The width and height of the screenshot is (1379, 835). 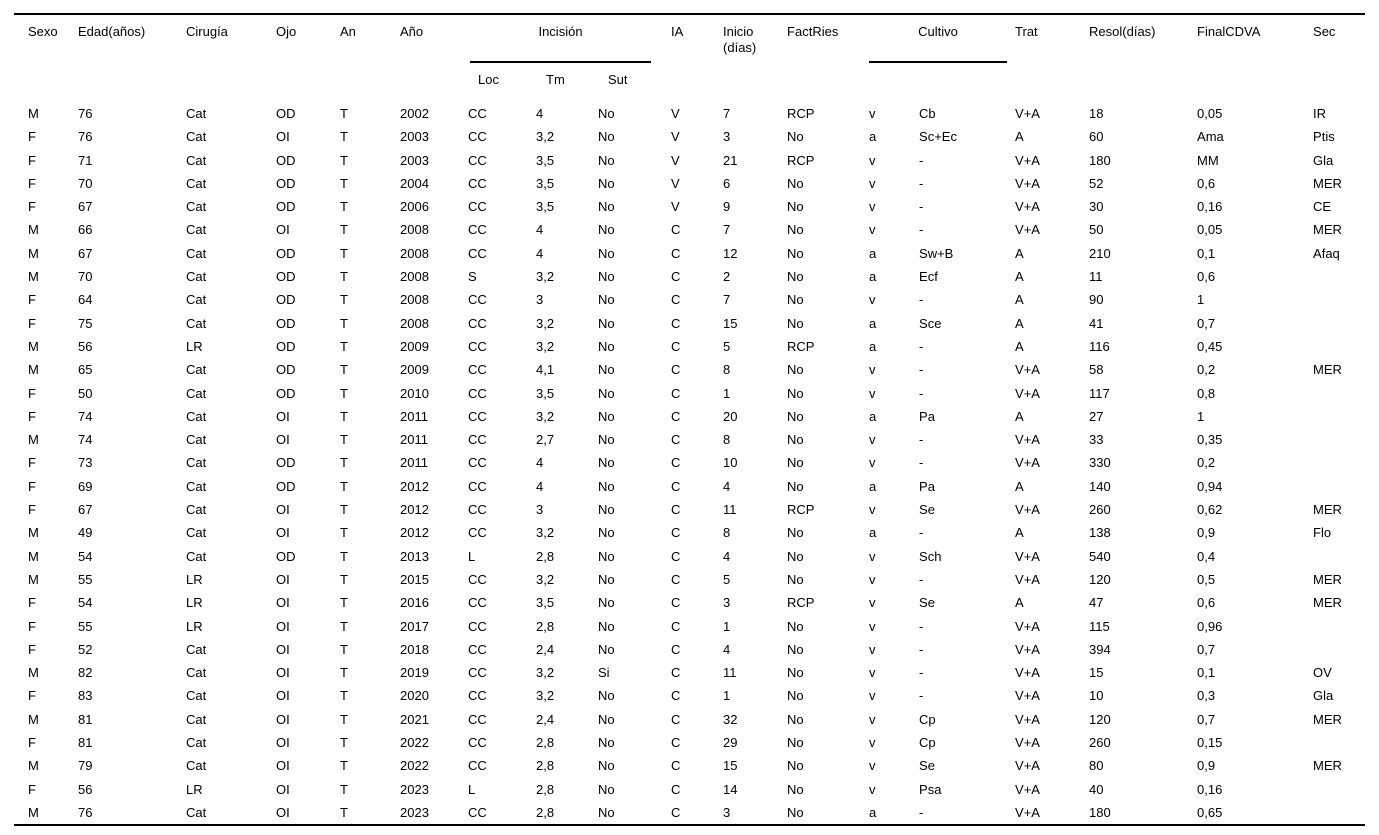 What do you see at coordinates (730, 416) in the screenshot?
I see `table-cell: 20` at bounding box center [730, 416].